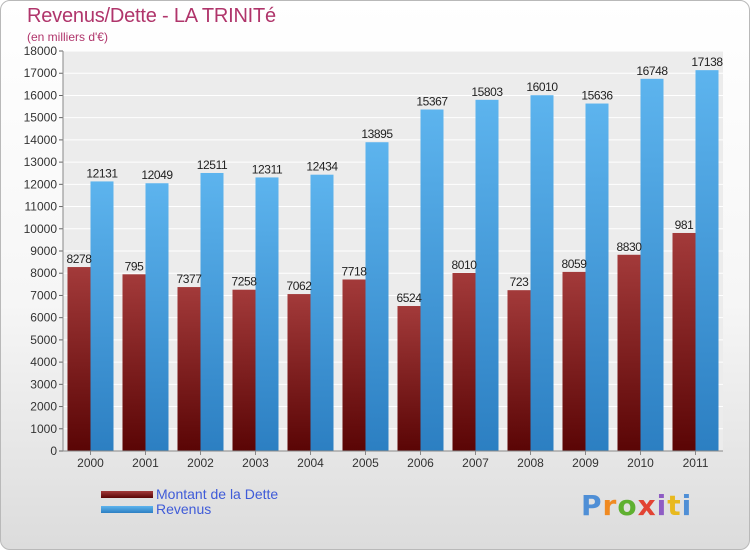 This screenshot has height=550, width=750. Describe the element at coordinates (41, 229) in the screenshot. I see `y-tick-label: 10000` at that location.